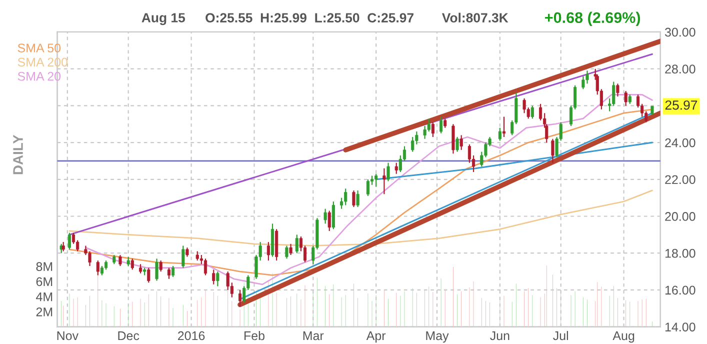 The image size is (707, 344). I want to click on x-tick-label: 2016, so click(191, 335).